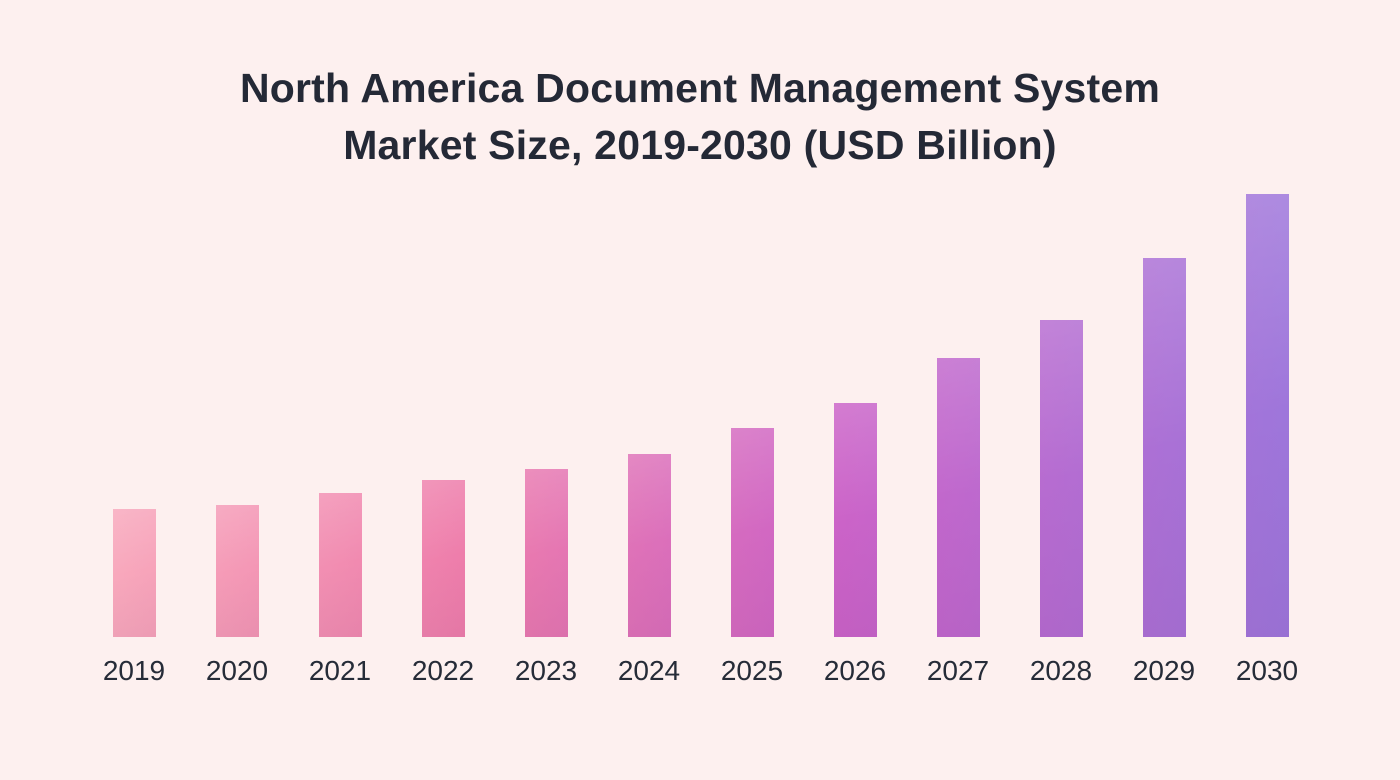 The width and height of the screenshot is (1400, 780). What do you see at coordinates (134, 670) in the screenshot?
I see `x-axis-label-2019: 2019` at bounding box center [134, 670].